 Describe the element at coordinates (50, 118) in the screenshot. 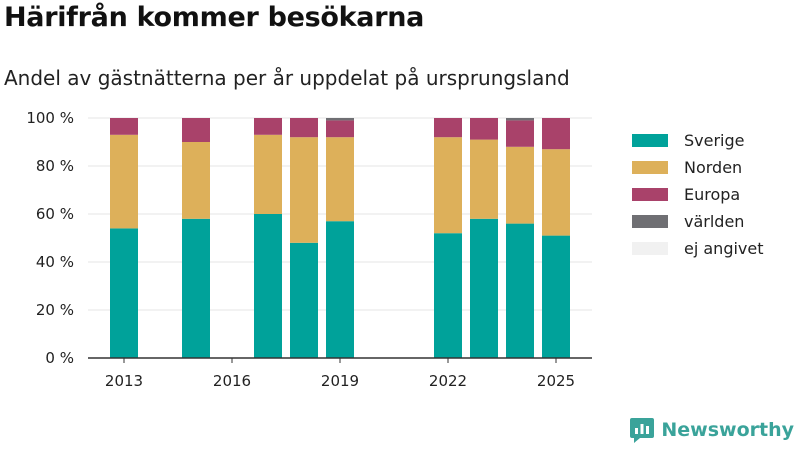

I see `y-tick-label: 100 %` at that location.